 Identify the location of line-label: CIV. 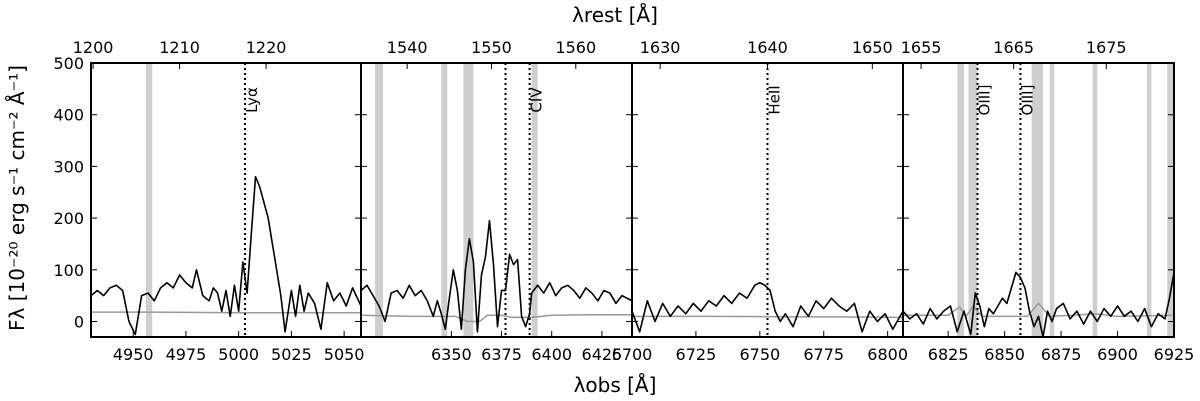
(537, 100).